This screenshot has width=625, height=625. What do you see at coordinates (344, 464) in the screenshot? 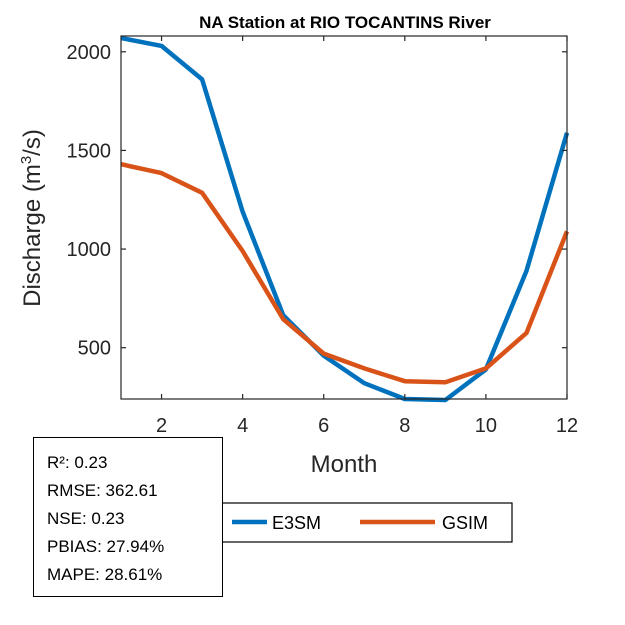
I see `x-axis-label: Month` at bounding box center [344, 464].